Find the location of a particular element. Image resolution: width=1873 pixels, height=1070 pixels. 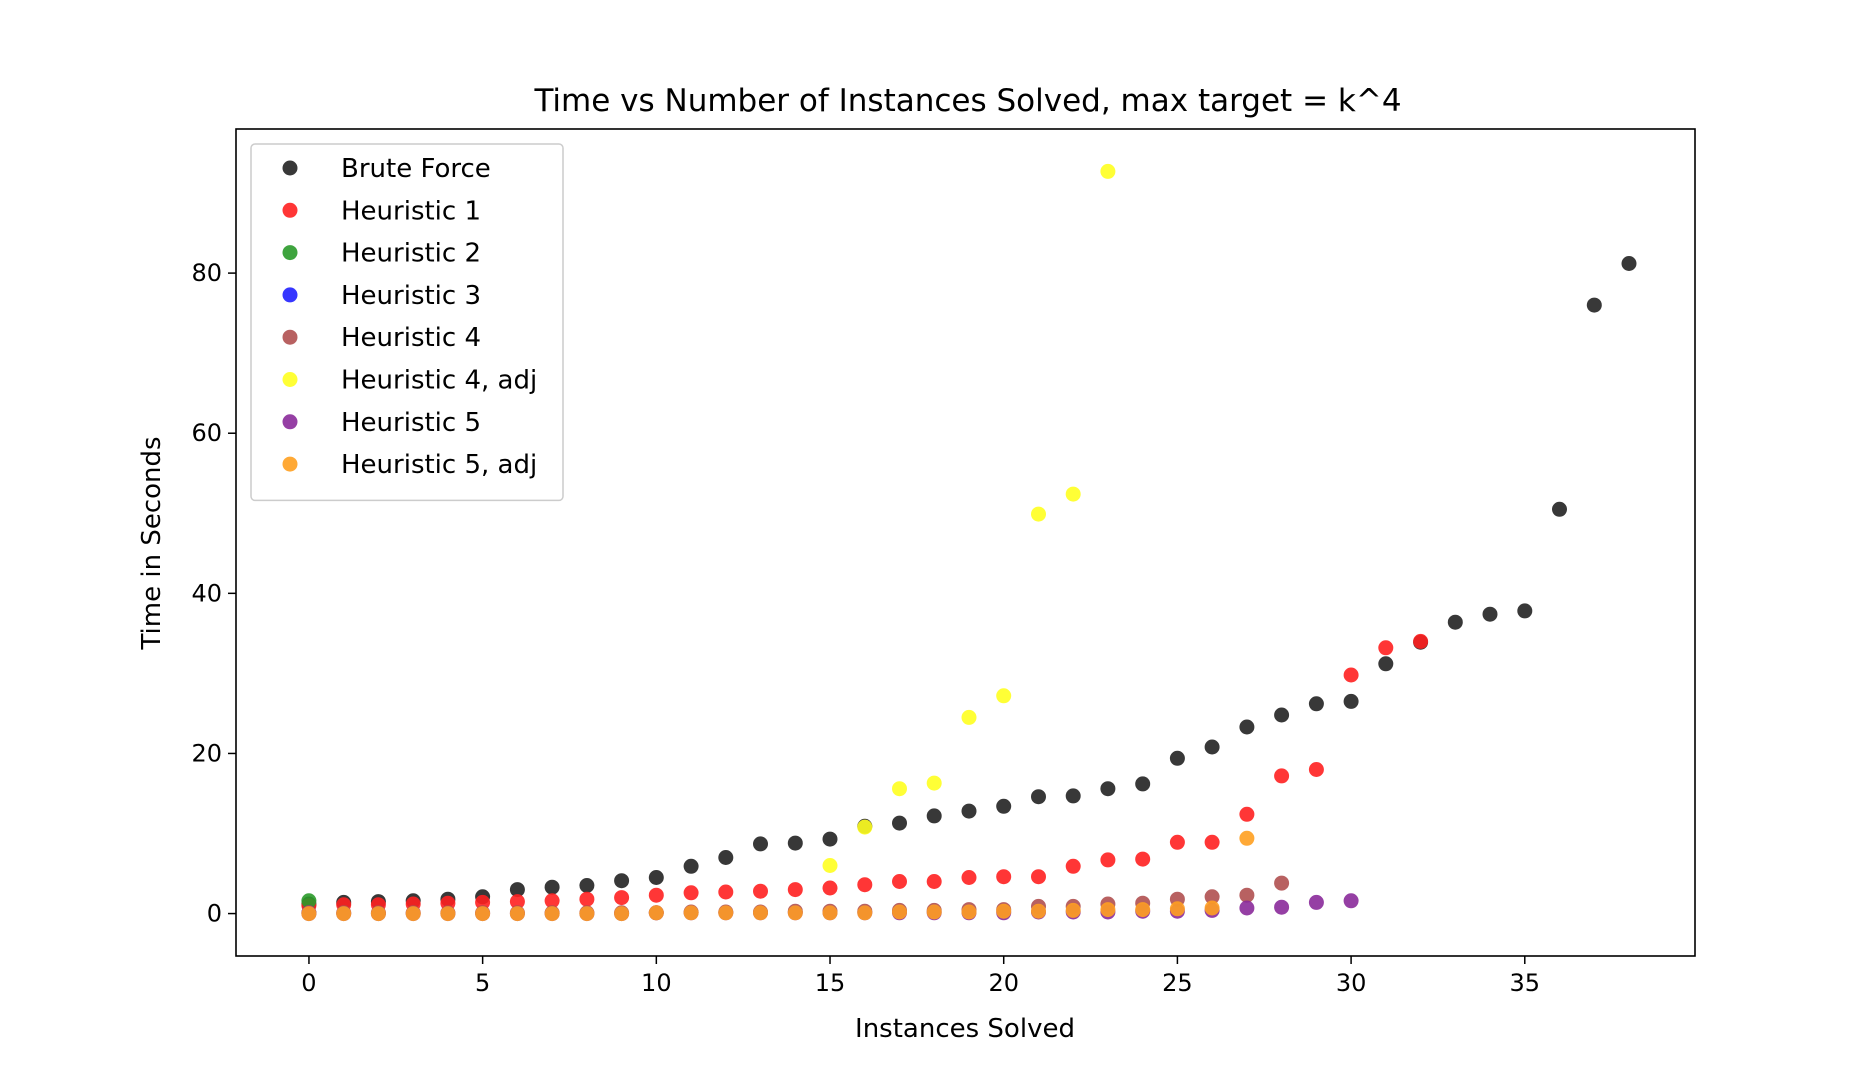

y-tick-label-4: 80 is located at coordinates (206, 273).